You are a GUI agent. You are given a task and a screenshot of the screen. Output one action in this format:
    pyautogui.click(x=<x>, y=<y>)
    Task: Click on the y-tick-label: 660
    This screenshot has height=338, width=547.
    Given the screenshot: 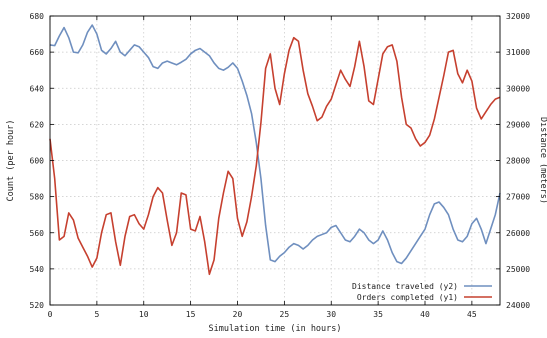 What is the action you would take?
    pyautogui.click(x=37, y=52)
    